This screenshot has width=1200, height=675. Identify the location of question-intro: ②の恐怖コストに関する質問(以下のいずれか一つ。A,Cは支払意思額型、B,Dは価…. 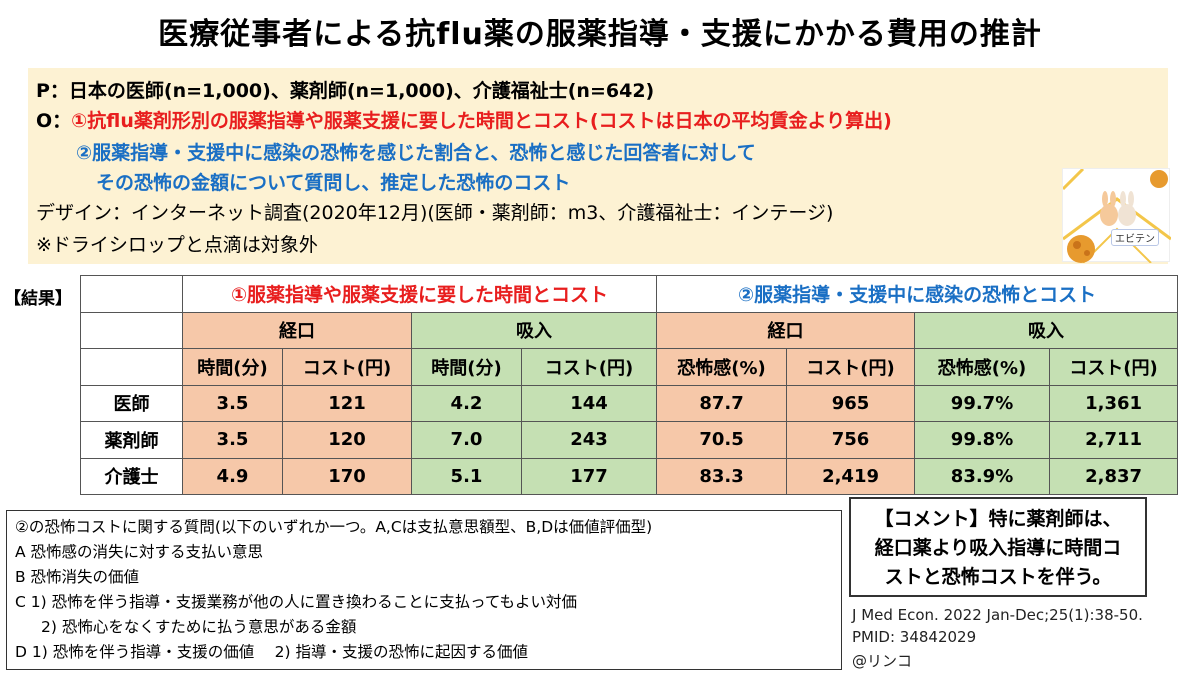
(334, 527).